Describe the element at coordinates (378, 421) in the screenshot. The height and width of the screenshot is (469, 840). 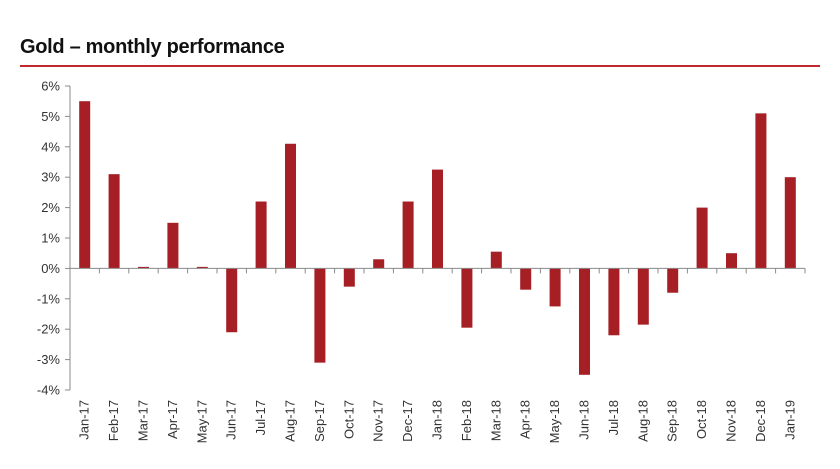
I see `x-tick-label: Nov-17` at that location.